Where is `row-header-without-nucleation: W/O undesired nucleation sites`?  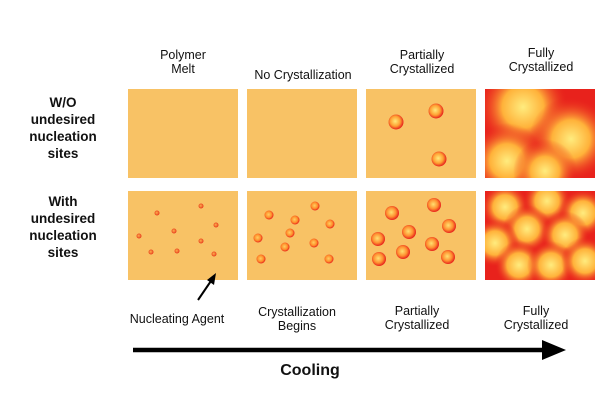 row-header-without-nucleation: W/O undesired nucleation sites is located at coordinates (63, 128).